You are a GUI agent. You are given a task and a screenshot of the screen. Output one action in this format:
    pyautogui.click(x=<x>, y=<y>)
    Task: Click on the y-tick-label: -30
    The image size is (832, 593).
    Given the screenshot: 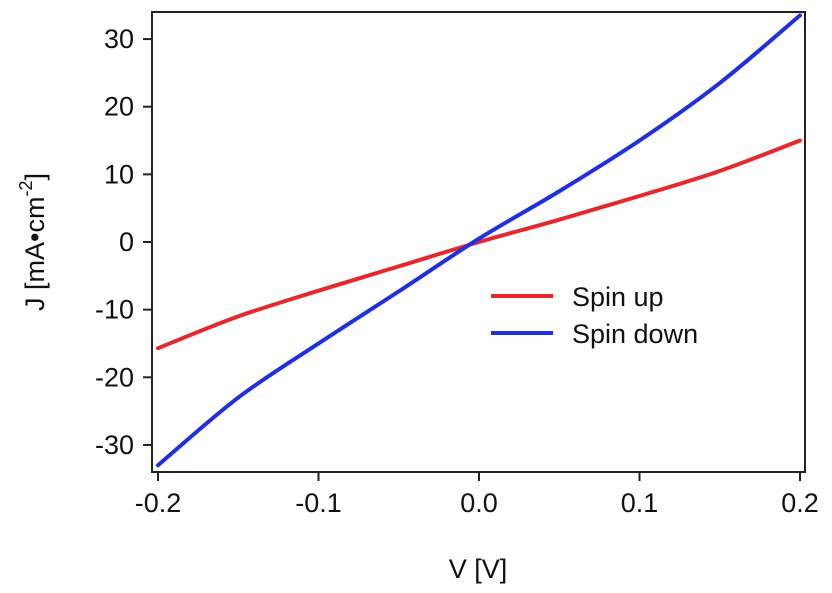 What is the action you would take?
    pyautogui.click(x=114, y=445)
    